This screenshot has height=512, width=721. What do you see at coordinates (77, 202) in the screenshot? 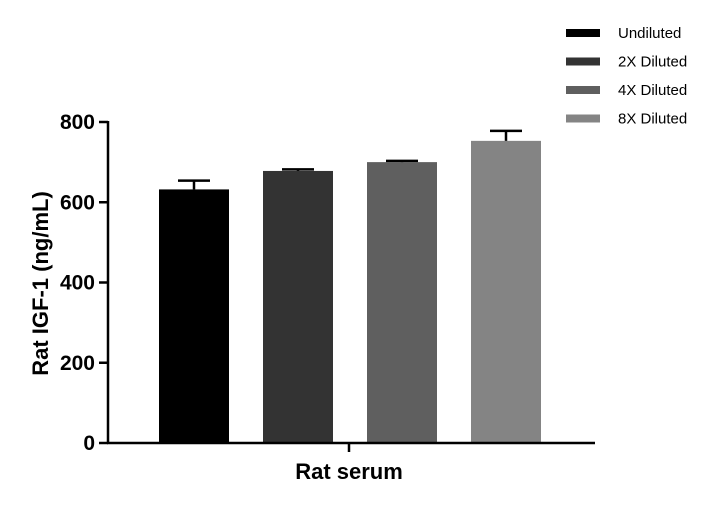
I see `y-tick-label: 600` at bounding box center [77, 202].